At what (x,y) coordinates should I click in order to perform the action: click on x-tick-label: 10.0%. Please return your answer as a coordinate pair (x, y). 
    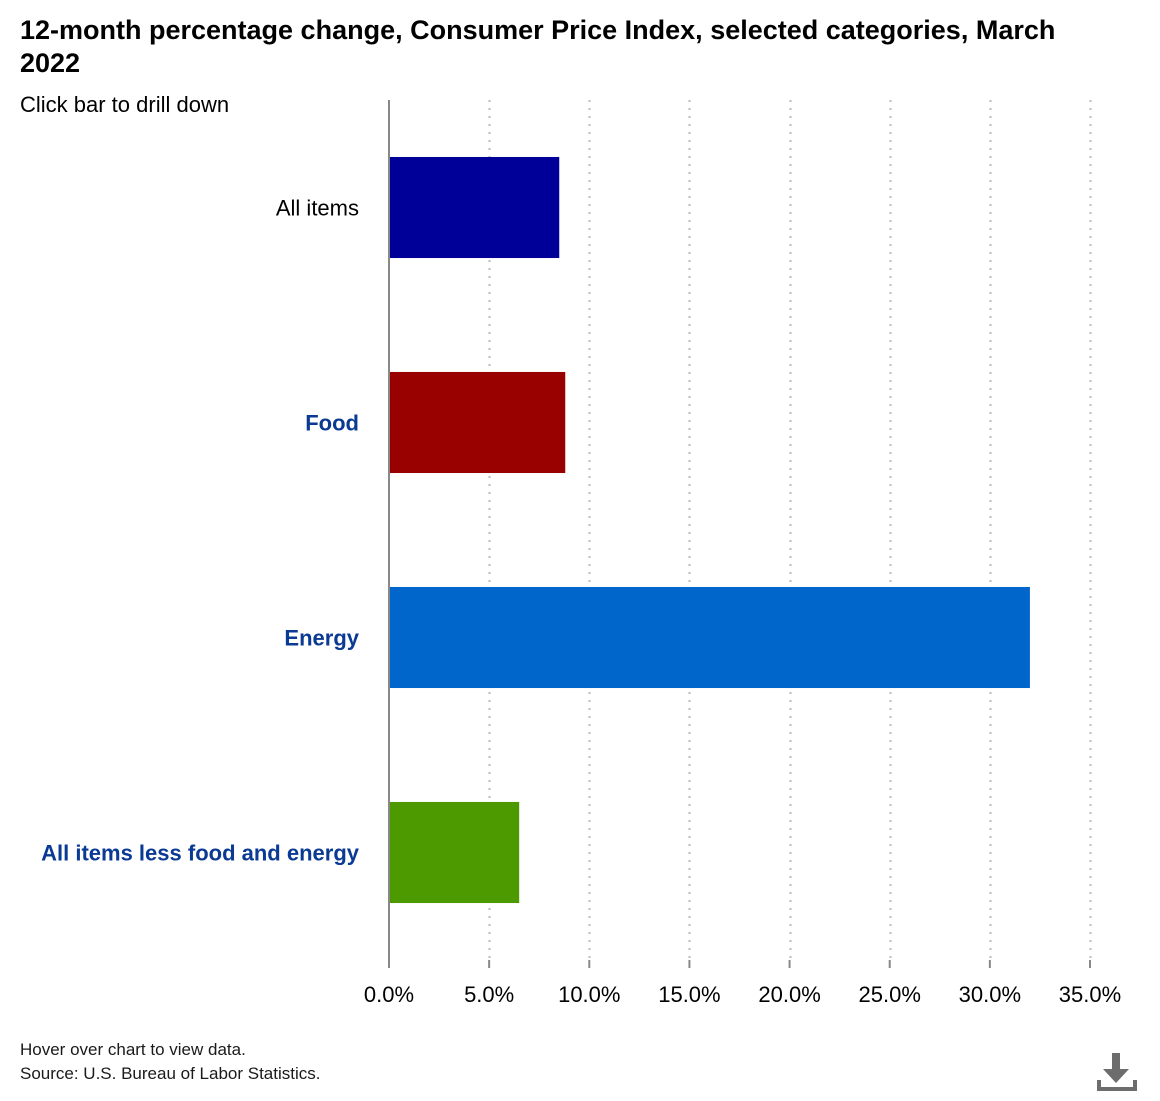
    Looking at the image, I should click on (589, 994).